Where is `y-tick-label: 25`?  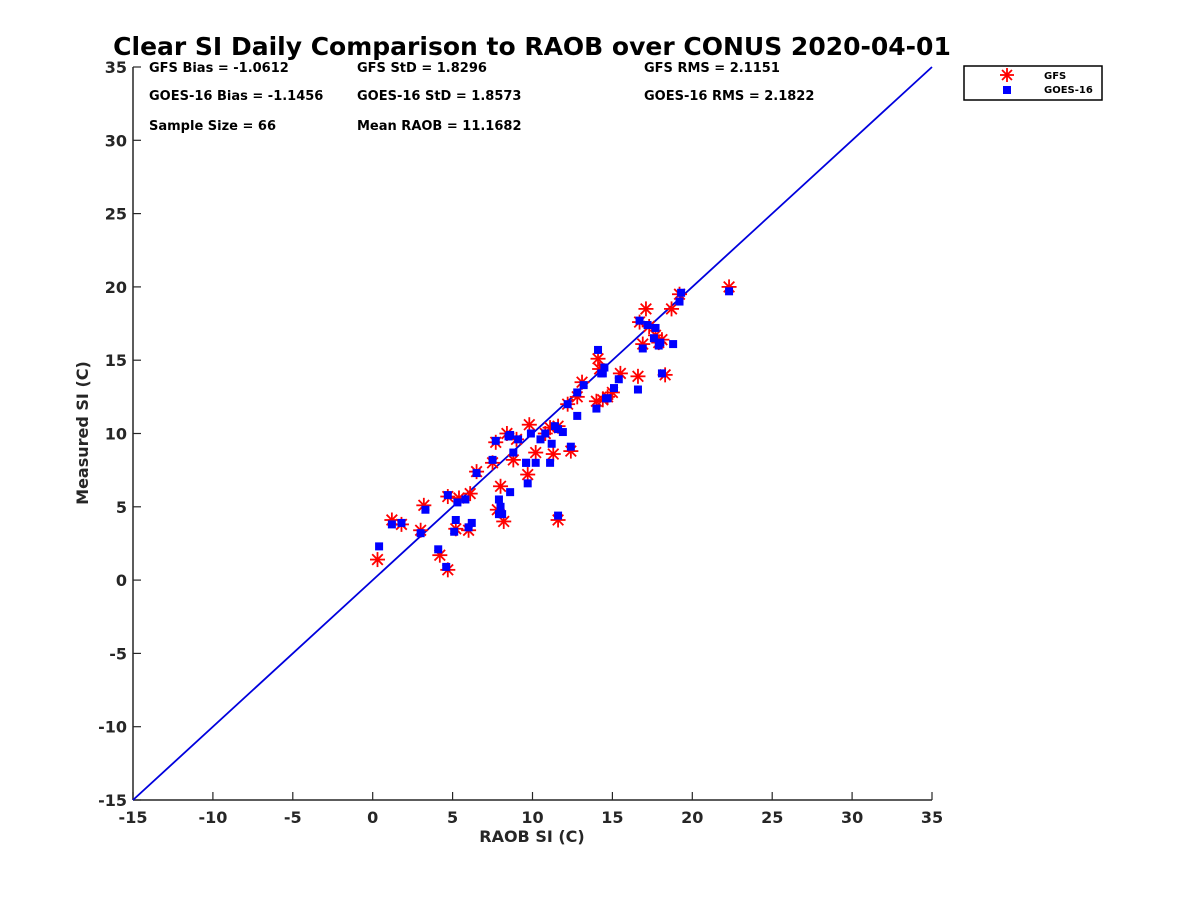
y-tick-label: 25 is located at coordinates (116, 214).